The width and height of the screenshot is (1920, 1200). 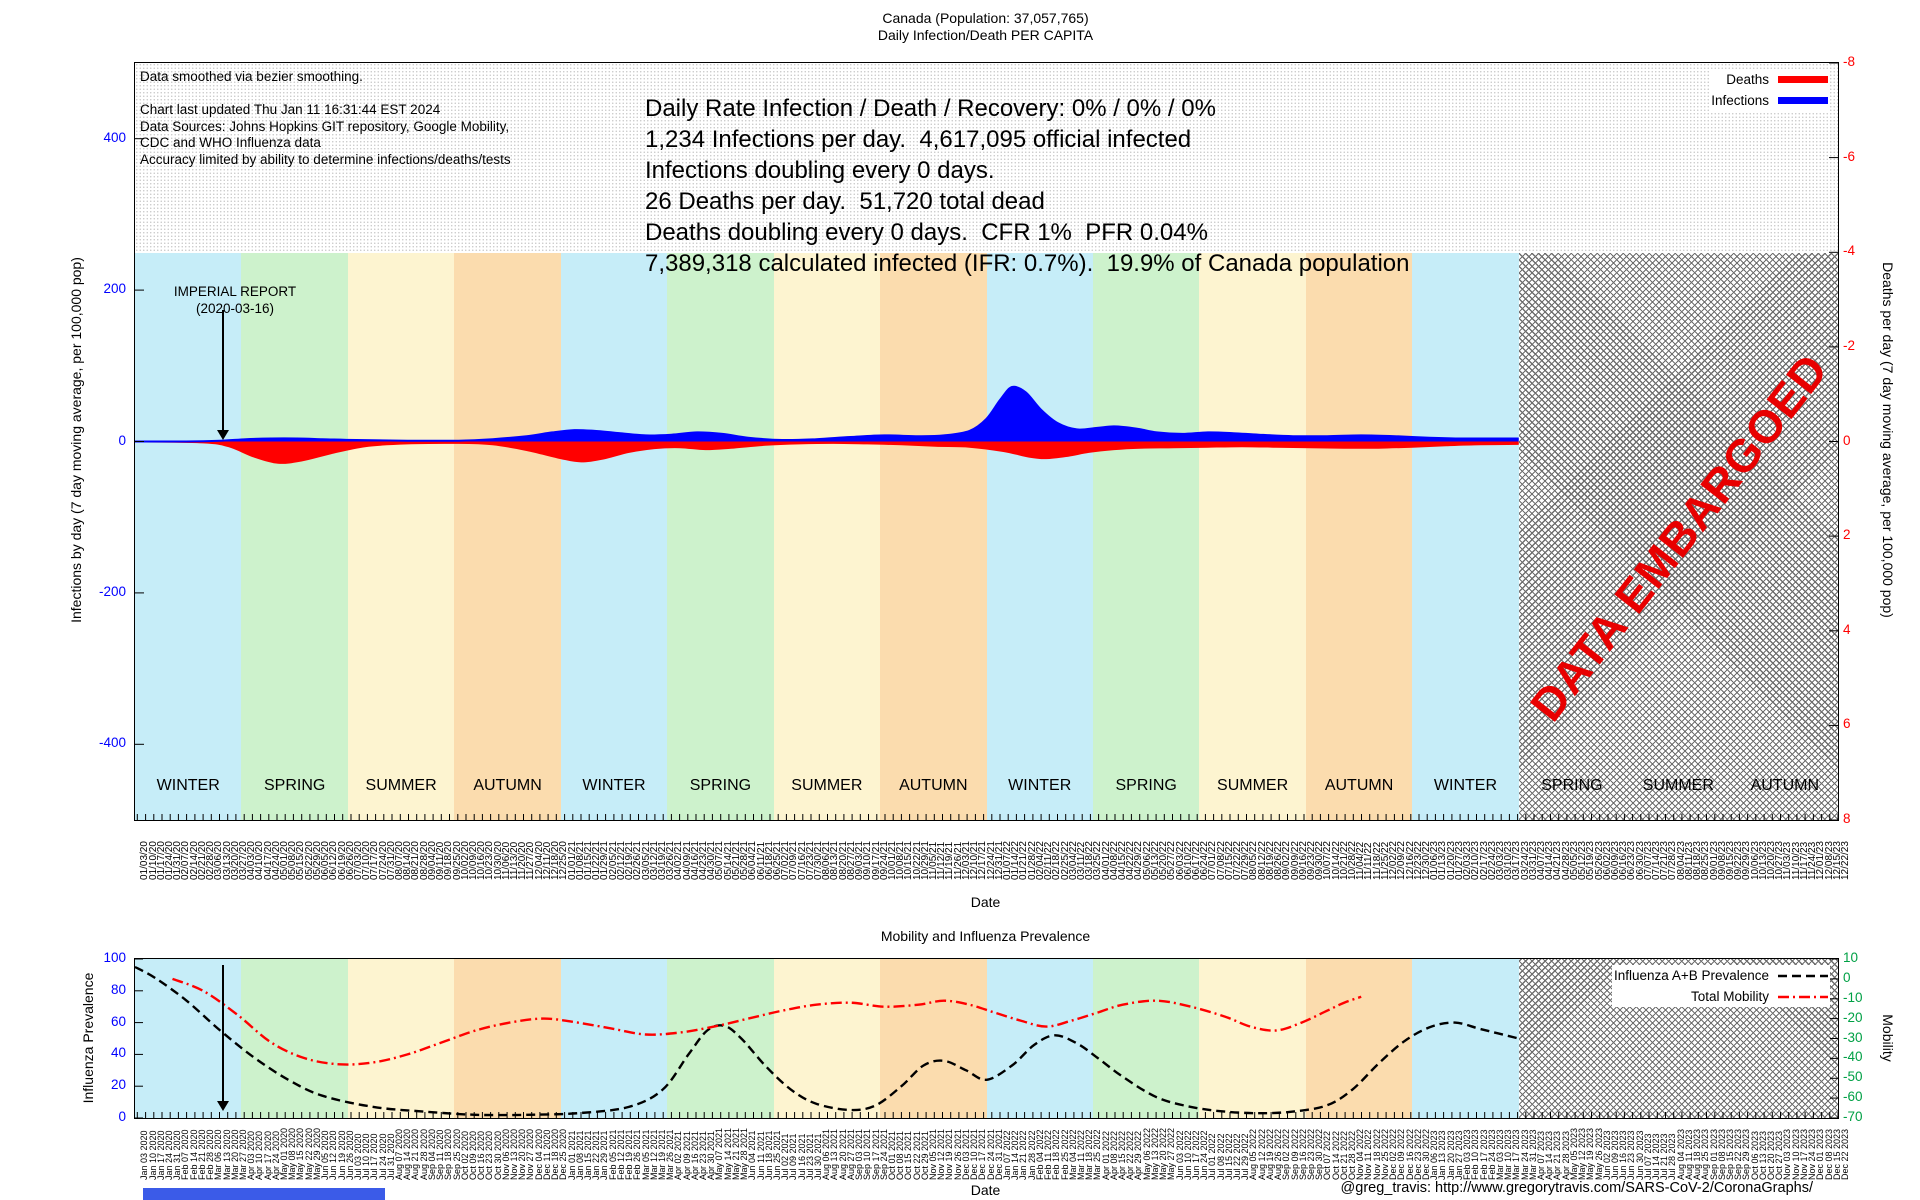 I want to click on page-subtitle: Daily Infection/Death PER CAPITA, so click(x=985, y=35).